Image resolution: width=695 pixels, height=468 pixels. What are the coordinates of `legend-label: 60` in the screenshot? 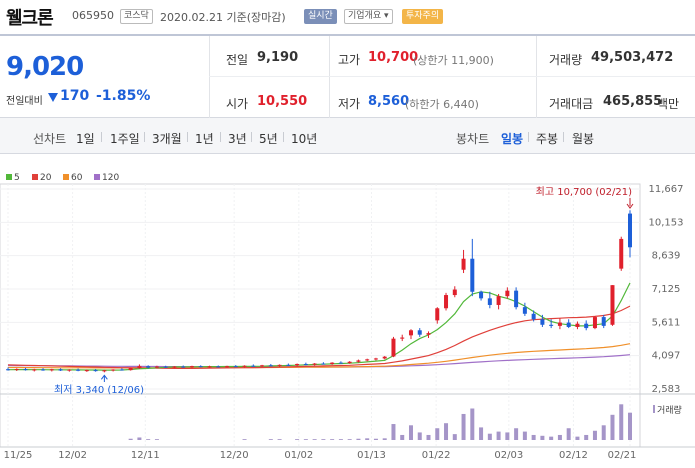 It's located at (77, 178).